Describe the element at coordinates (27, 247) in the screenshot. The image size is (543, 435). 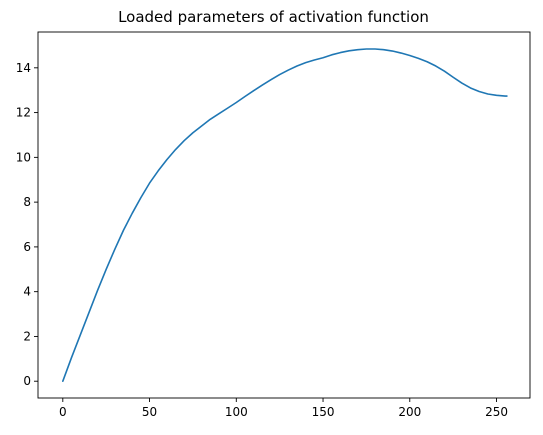
I see `y-tick-label: 6` at that location.